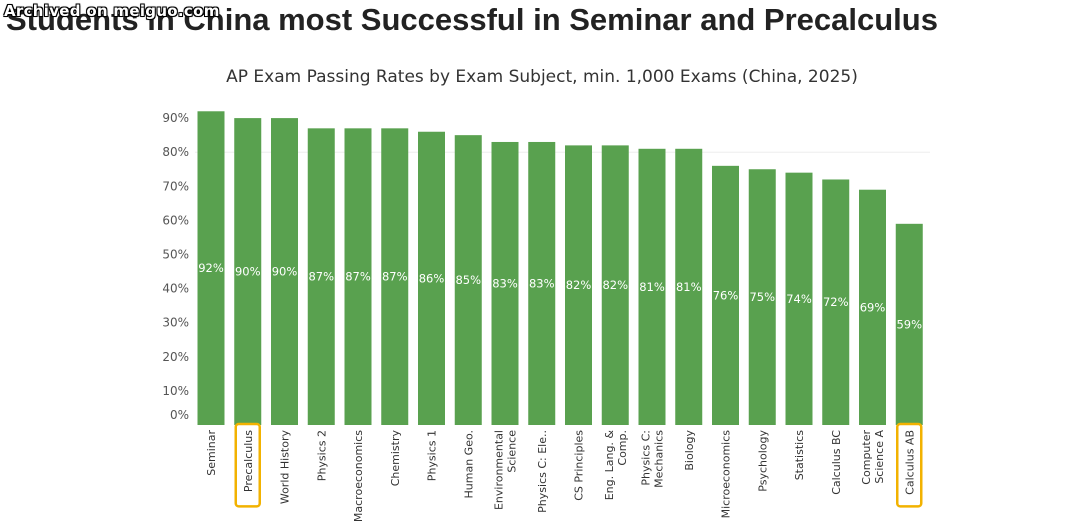  What do you see at coordinates (432, 455) in the screenshot?
I see `x-category-label: Physics 1` at bounding box center [432, 455].